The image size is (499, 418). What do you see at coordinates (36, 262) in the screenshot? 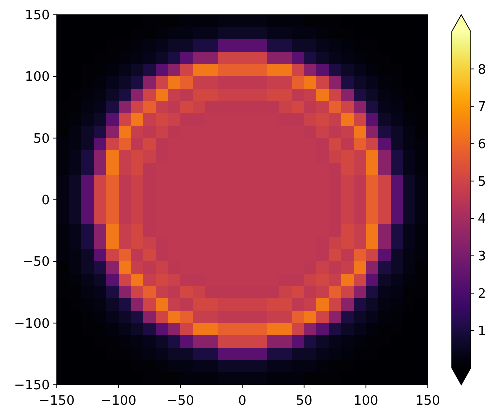
I see `y-tick-label: −50` at bounding box center [36, 262].